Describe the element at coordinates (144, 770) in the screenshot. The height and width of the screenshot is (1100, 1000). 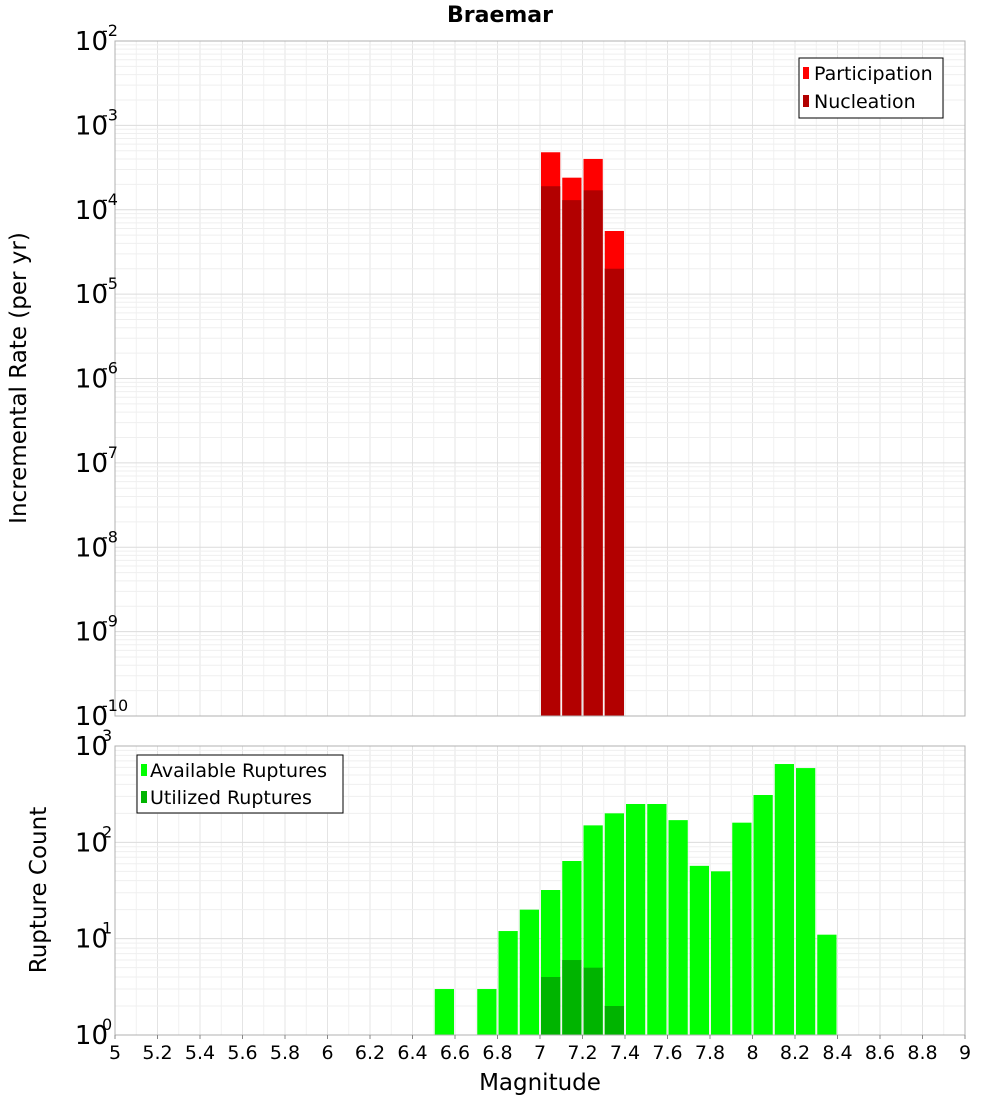
I see `legend-swatch-available` at that location.